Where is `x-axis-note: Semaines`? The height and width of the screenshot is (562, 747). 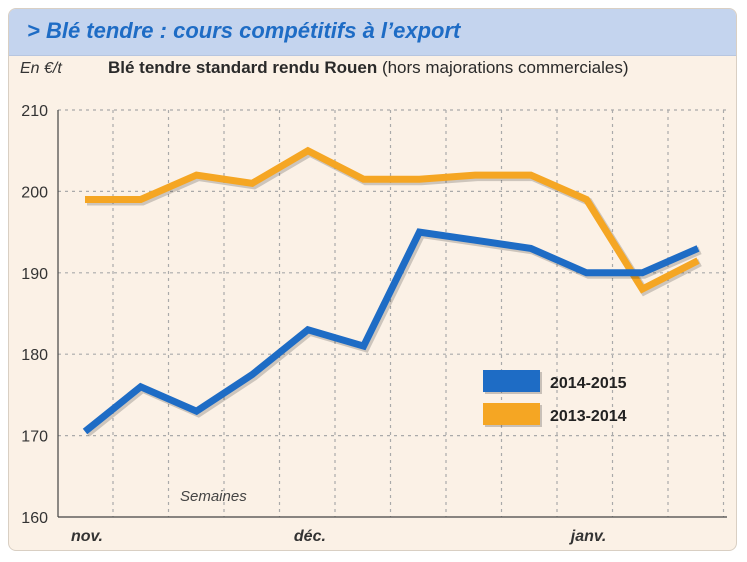
x-axis-note: Semaines is located at coordinates (213, 496).